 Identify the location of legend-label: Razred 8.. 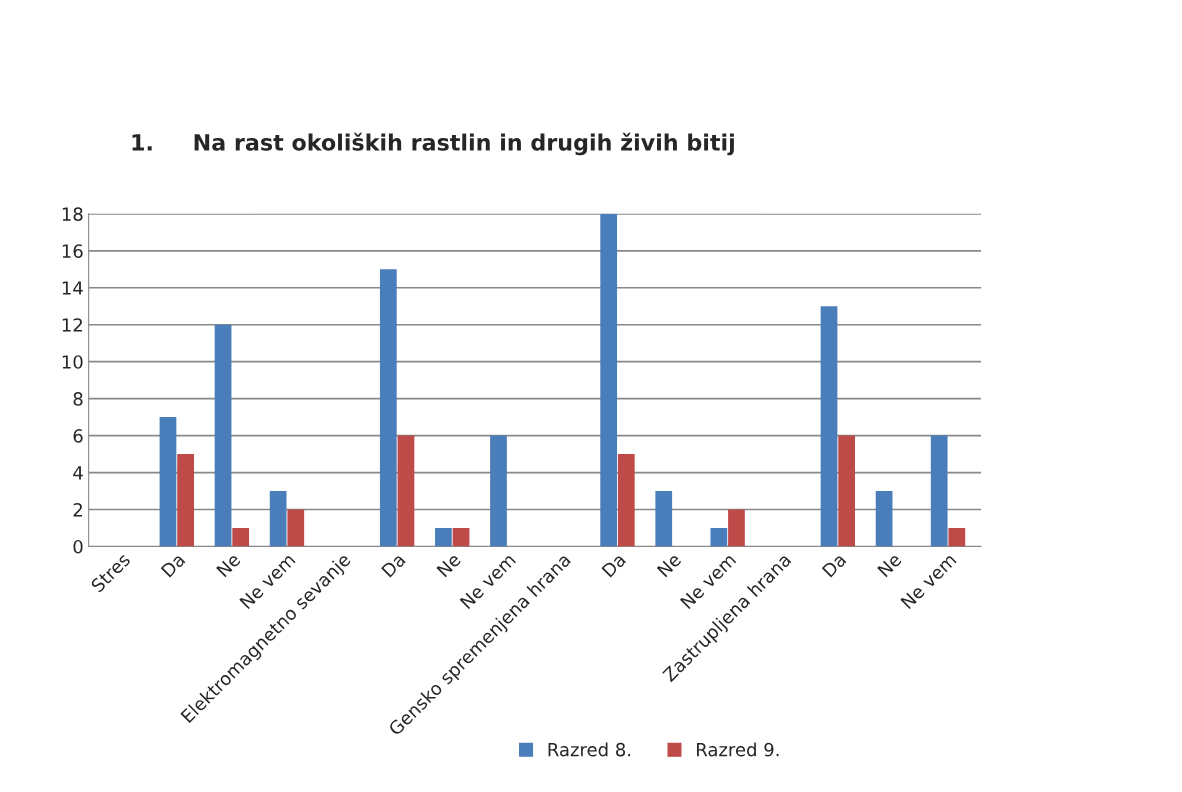
(589, 749).